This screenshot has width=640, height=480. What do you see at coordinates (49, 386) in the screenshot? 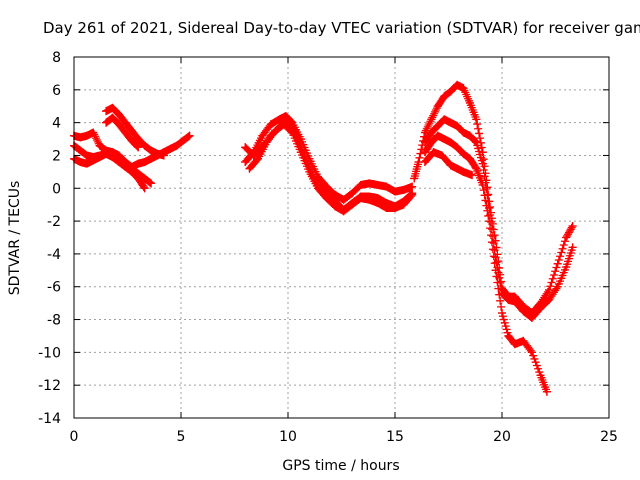
I see `y-tick-label: -12` at bounding box center [49, 386].